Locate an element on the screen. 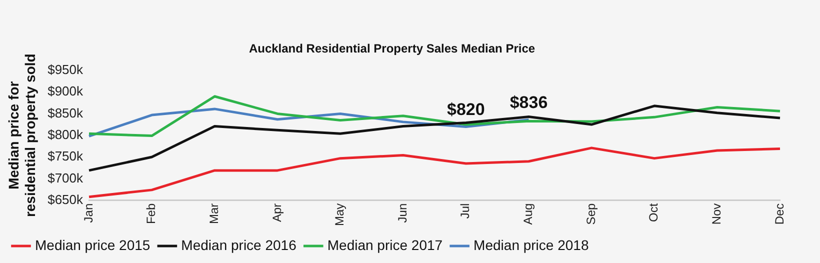 The height and width of the screenshot is (263, 820). legend-label: Median price 2018 is located at coordinates (531, 244).